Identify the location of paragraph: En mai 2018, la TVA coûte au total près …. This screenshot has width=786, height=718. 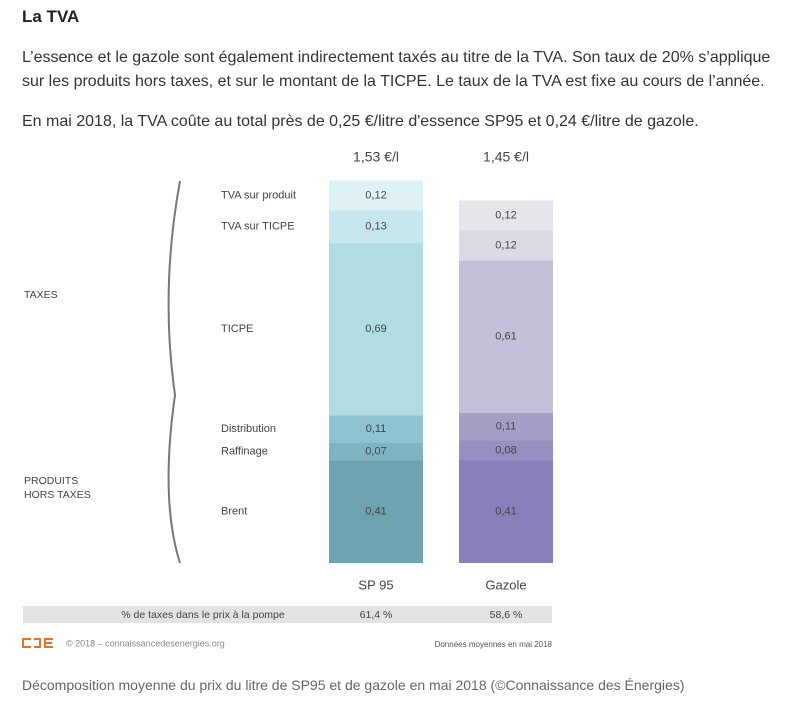
(360, 121).